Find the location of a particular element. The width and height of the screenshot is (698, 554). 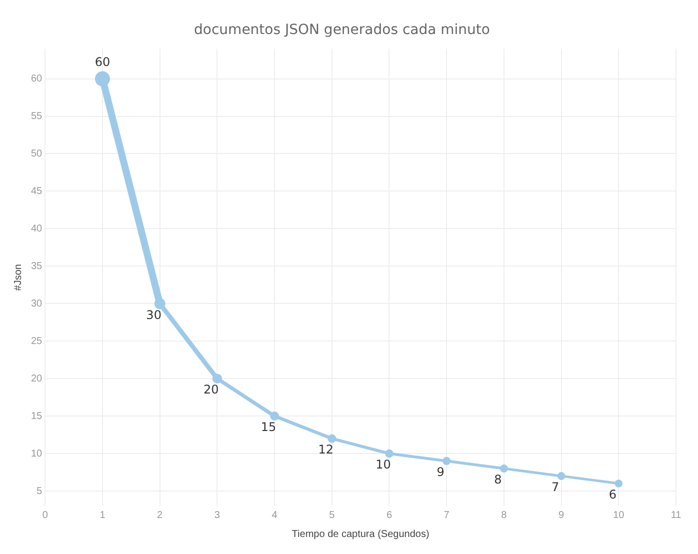

data-label: 6 is located at coordinates (612, 495).